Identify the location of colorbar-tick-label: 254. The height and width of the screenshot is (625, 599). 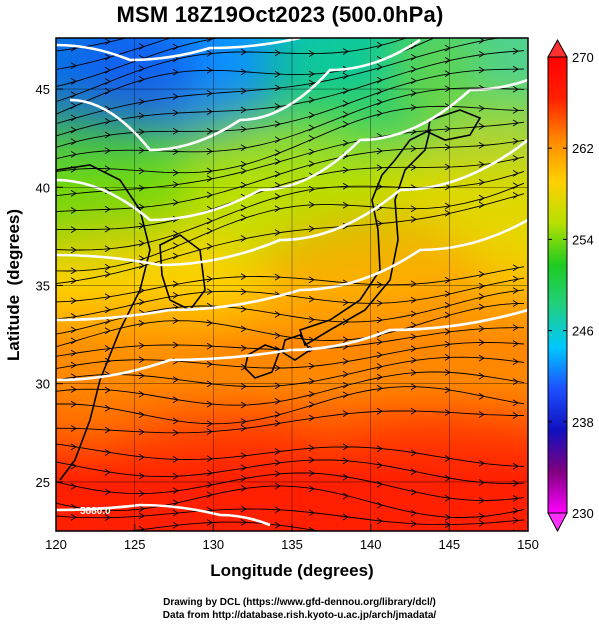
(583, 239).